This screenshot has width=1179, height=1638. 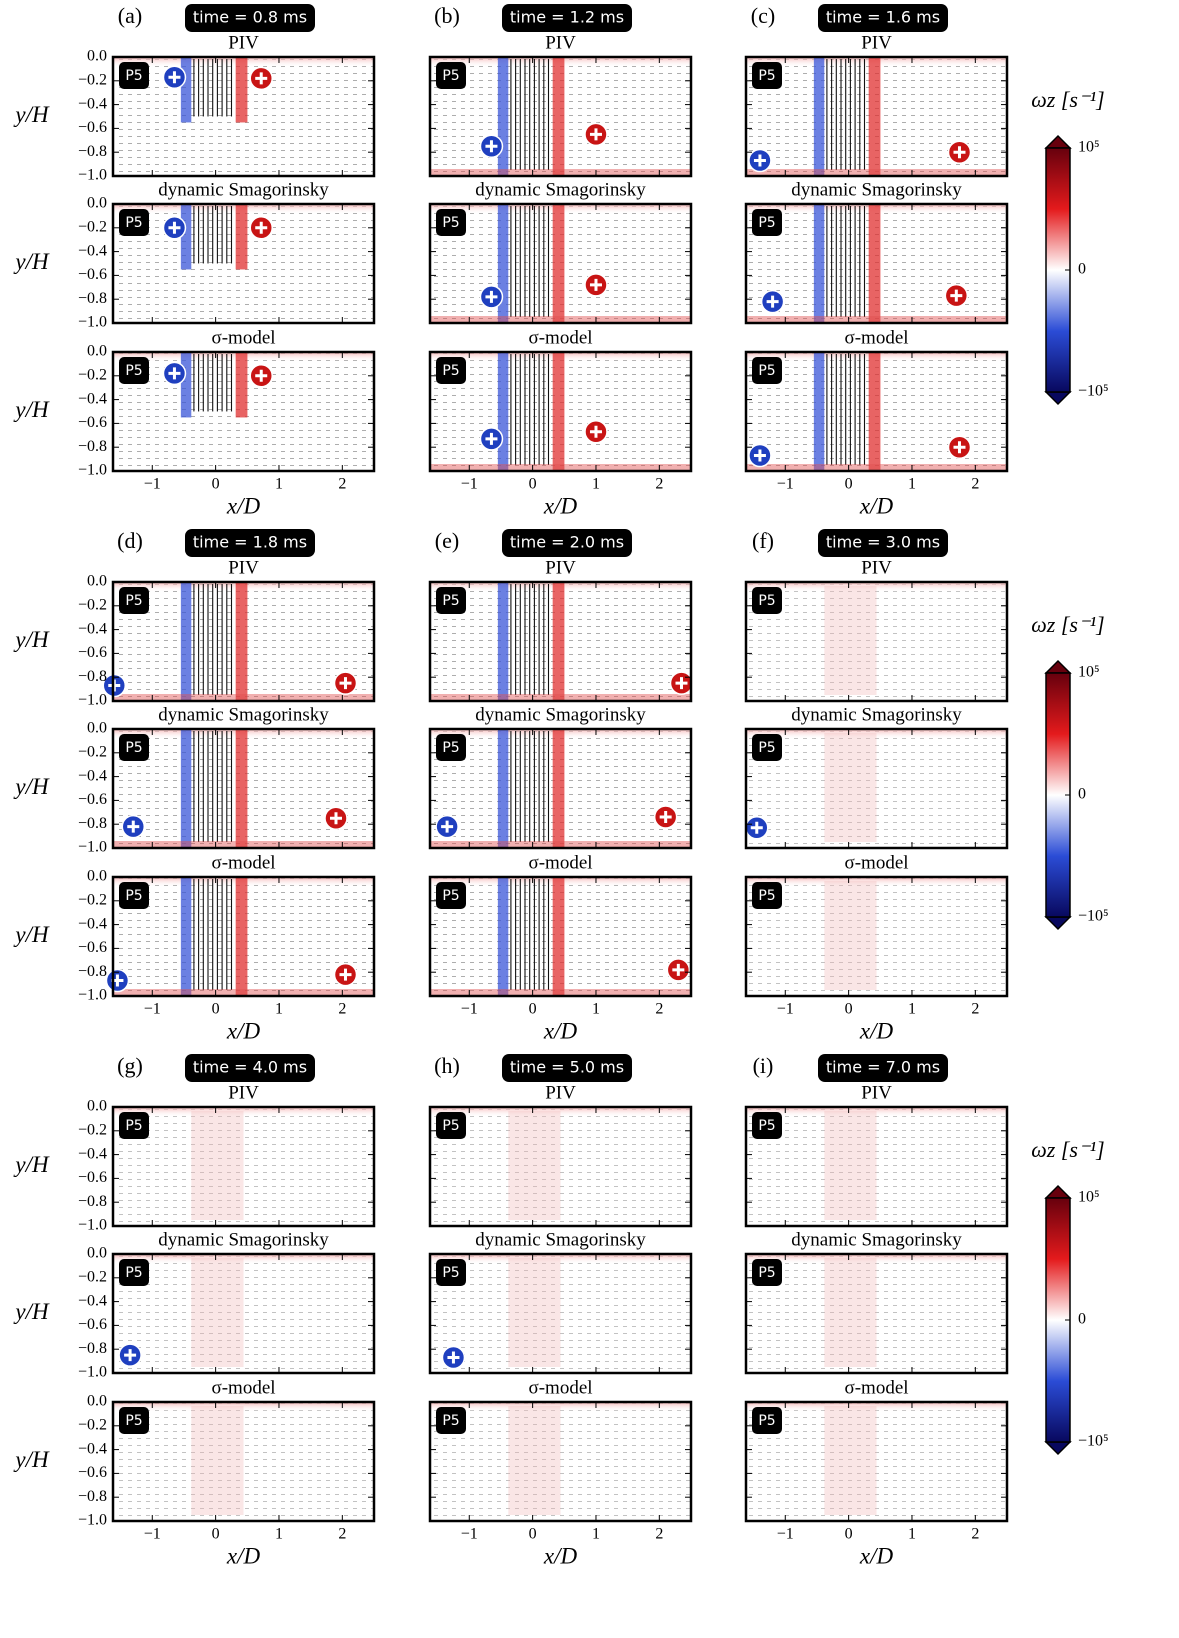 I want to click on time-label: time = 4.0 ms, so click(x=250, y=1067).